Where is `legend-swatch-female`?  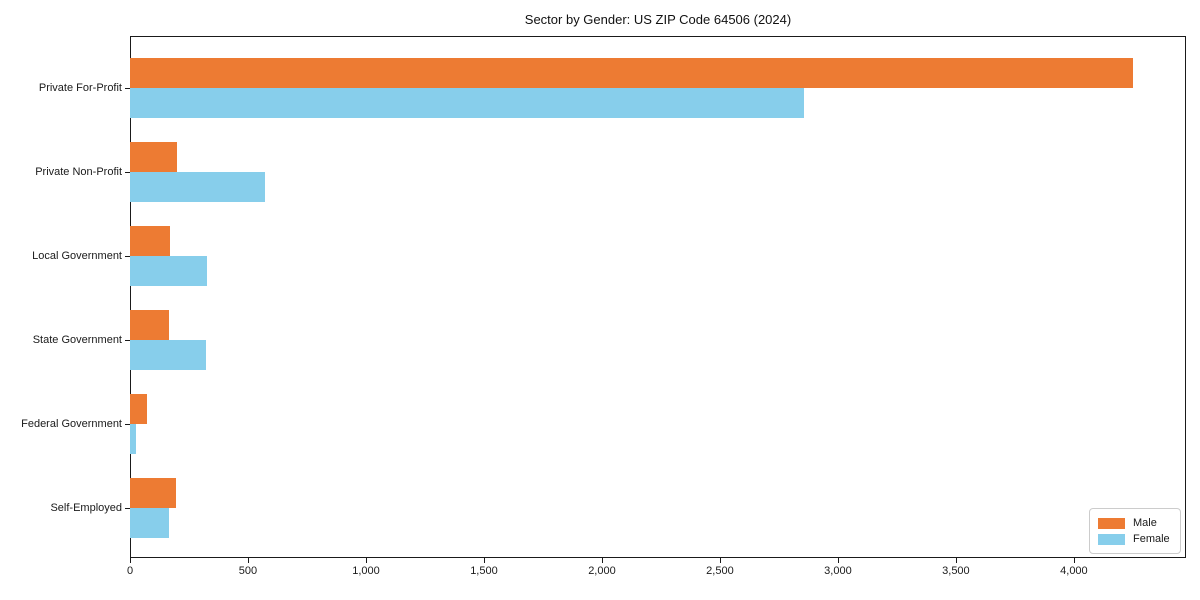 legend-swatch-female is located at coordinates (1111, 539).